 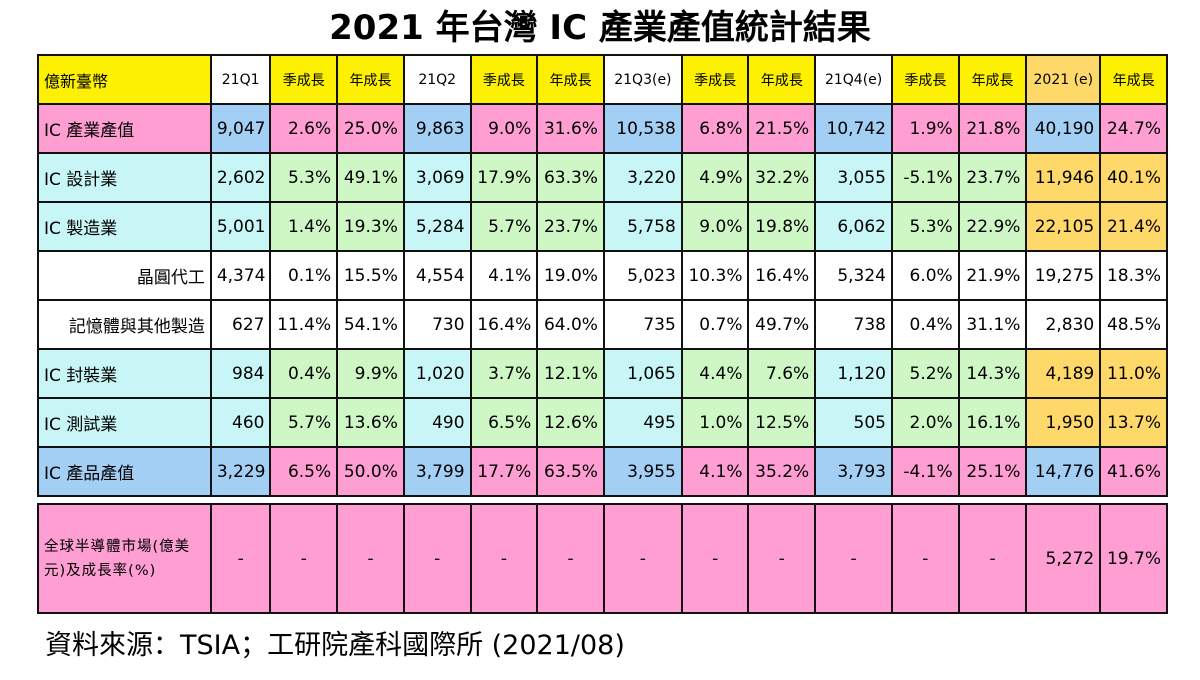 What do you see at coordinates (925, 373) in the screenshot?
I see `table-cell: 5.2%` at bounding box center [925, 373].